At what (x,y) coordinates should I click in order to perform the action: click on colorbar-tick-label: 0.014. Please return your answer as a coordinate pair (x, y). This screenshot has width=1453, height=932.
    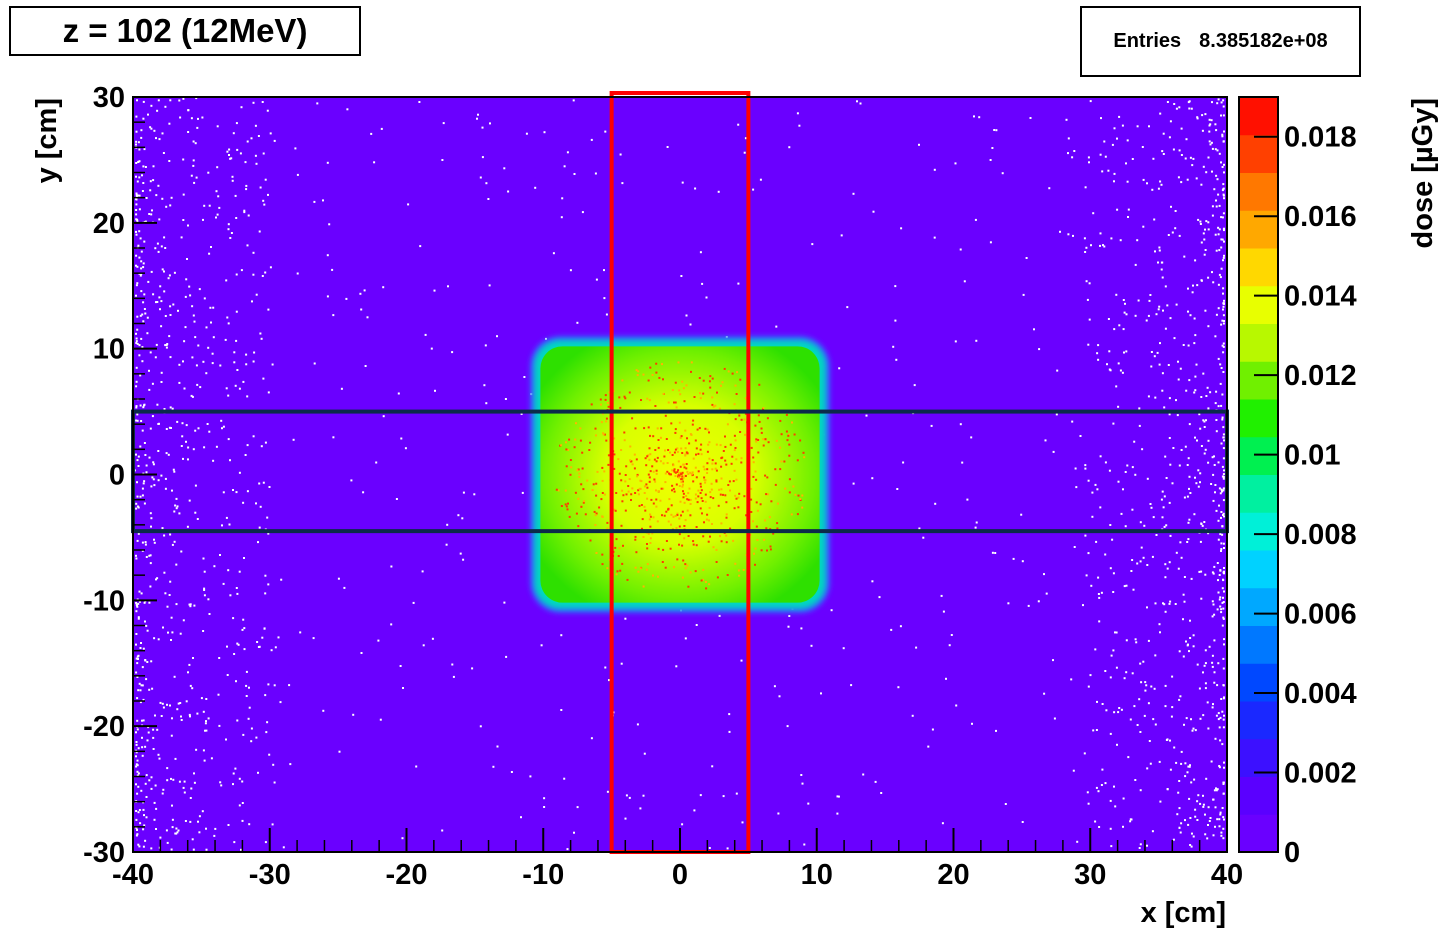
    Looking at the image, I should click on (1320, 297).